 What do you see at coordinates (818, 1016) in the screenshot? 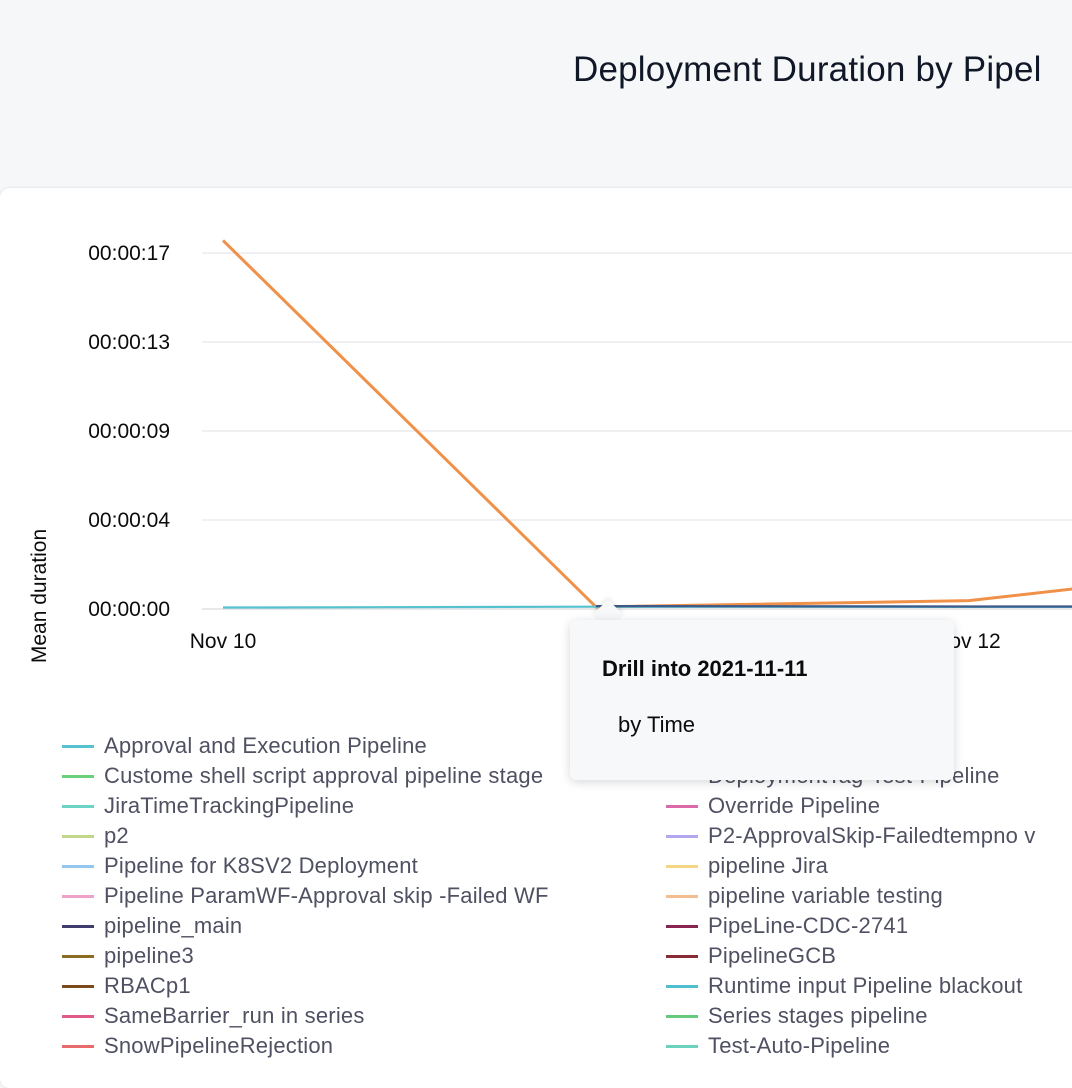
I see `legend-label: Series stages pipeline` at bounding box center [818, 1016].